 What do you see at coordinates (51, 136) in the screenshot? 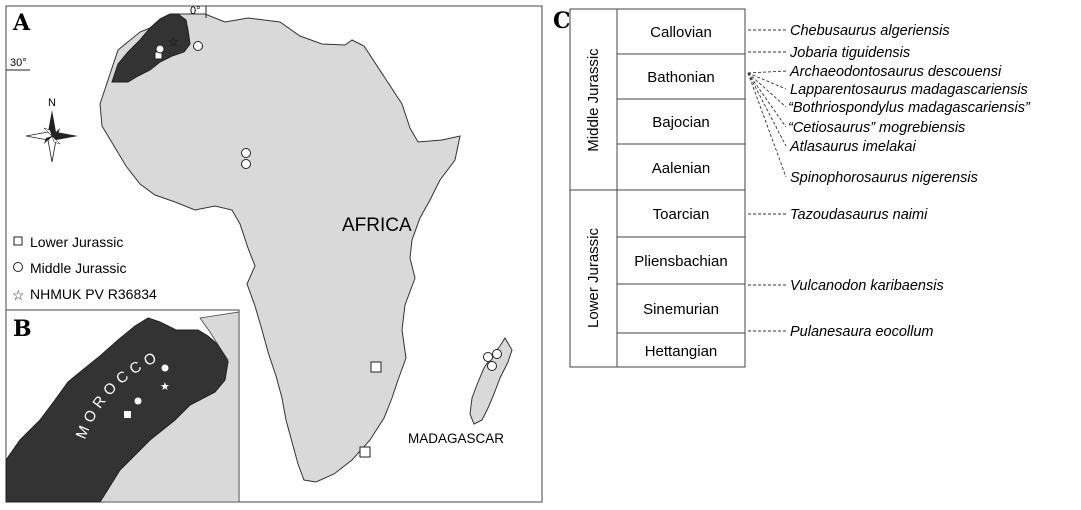
I see `compass-rose-icon` at bounding box center [51, 136].